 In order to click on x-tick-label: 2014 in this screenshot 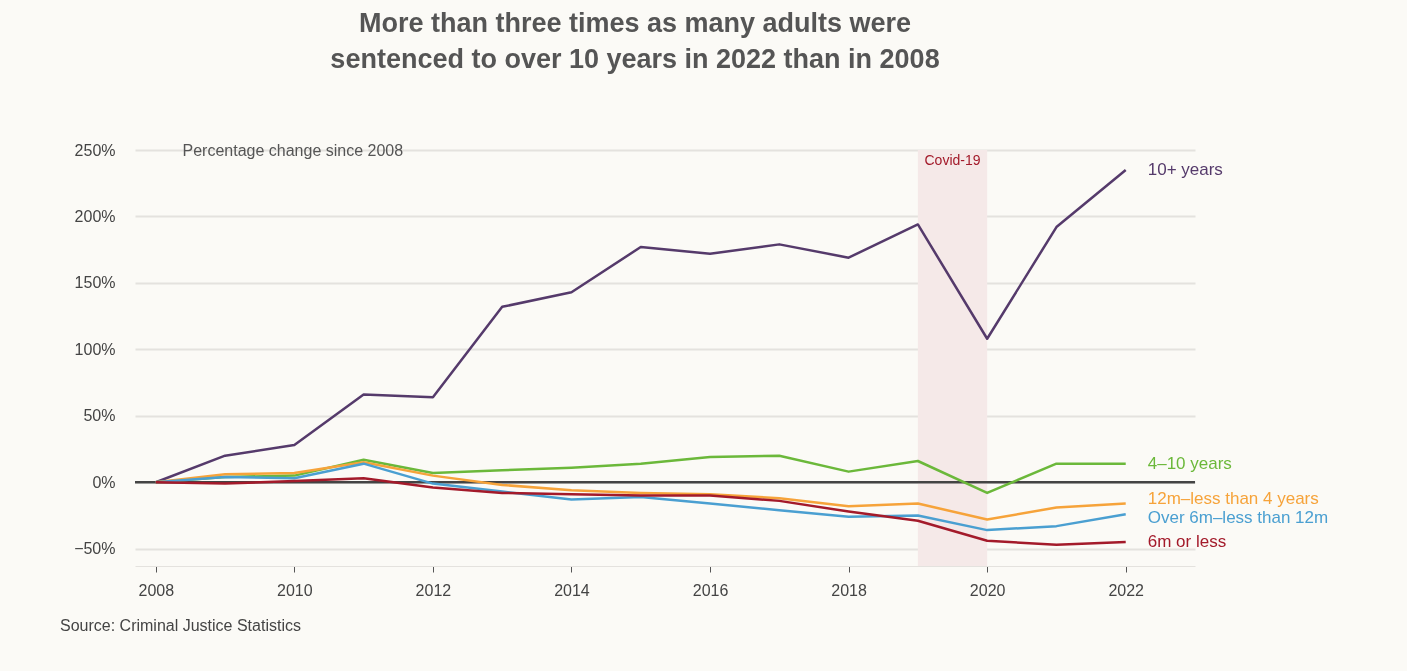, I will do `click(572, 590)`.